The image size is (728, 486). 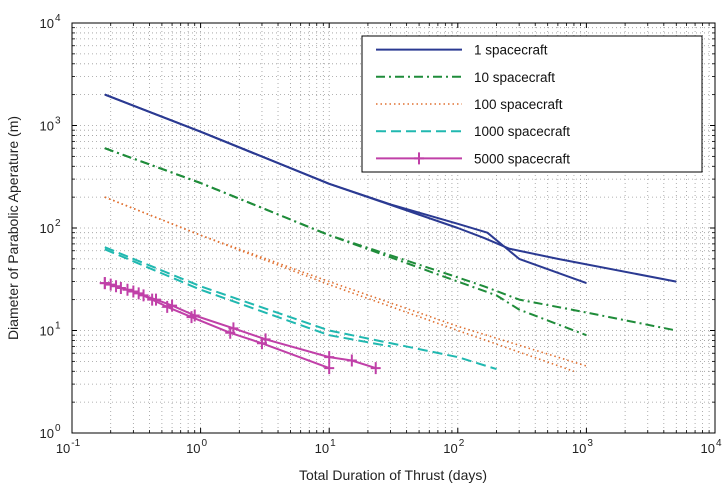 I want to click on legend-marker-plus, so click(x=419, y=158).